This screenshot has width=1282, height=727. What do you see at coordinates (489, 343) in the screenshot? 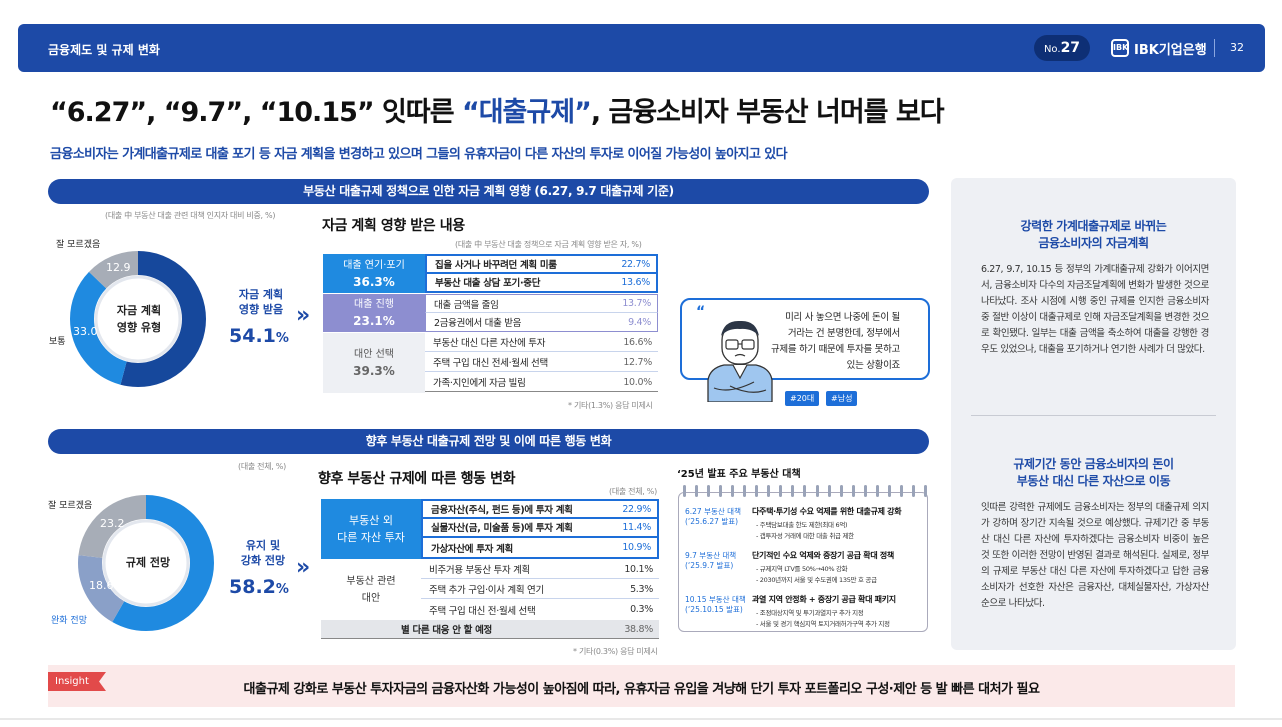
I see `row-label: 부동산 대신 다른 자산에 투자` at bounding box center [489, 343].